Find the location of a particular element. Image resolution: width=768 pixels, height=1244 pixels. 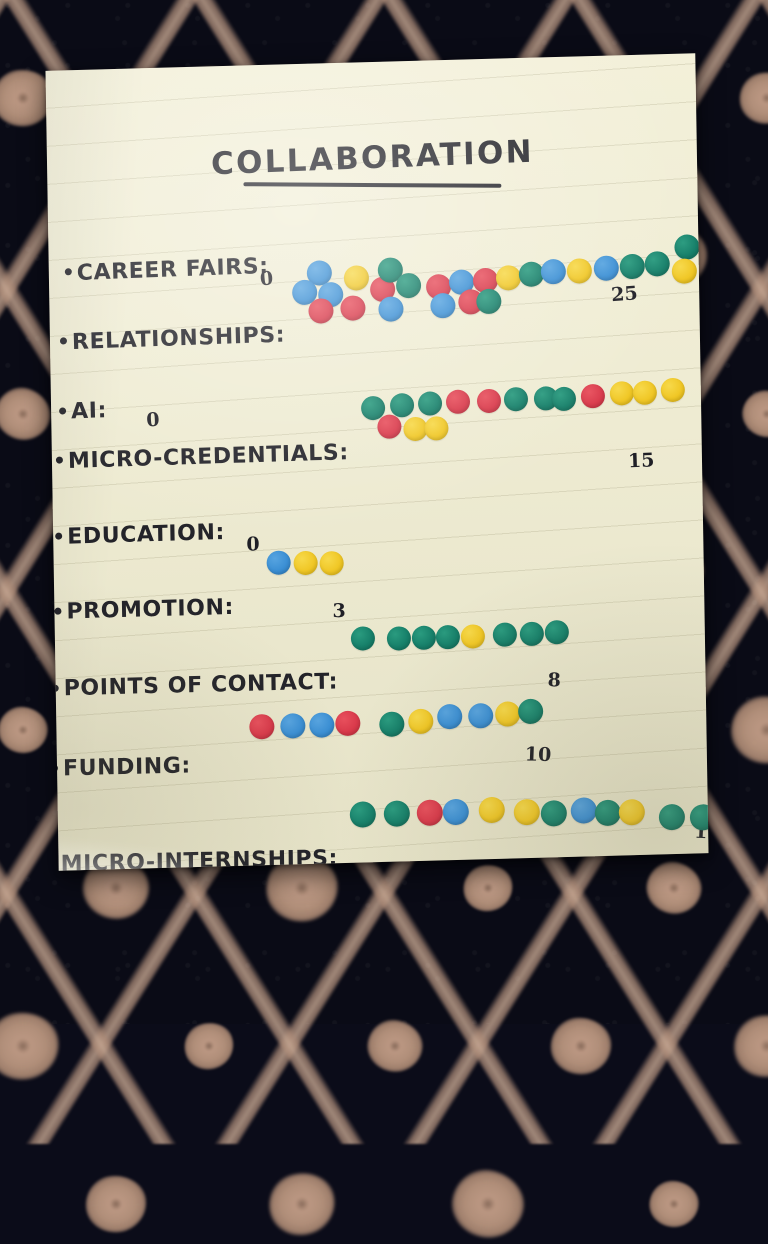

row-label: CAREER FAIRS: is located at coordinates (172, 270).